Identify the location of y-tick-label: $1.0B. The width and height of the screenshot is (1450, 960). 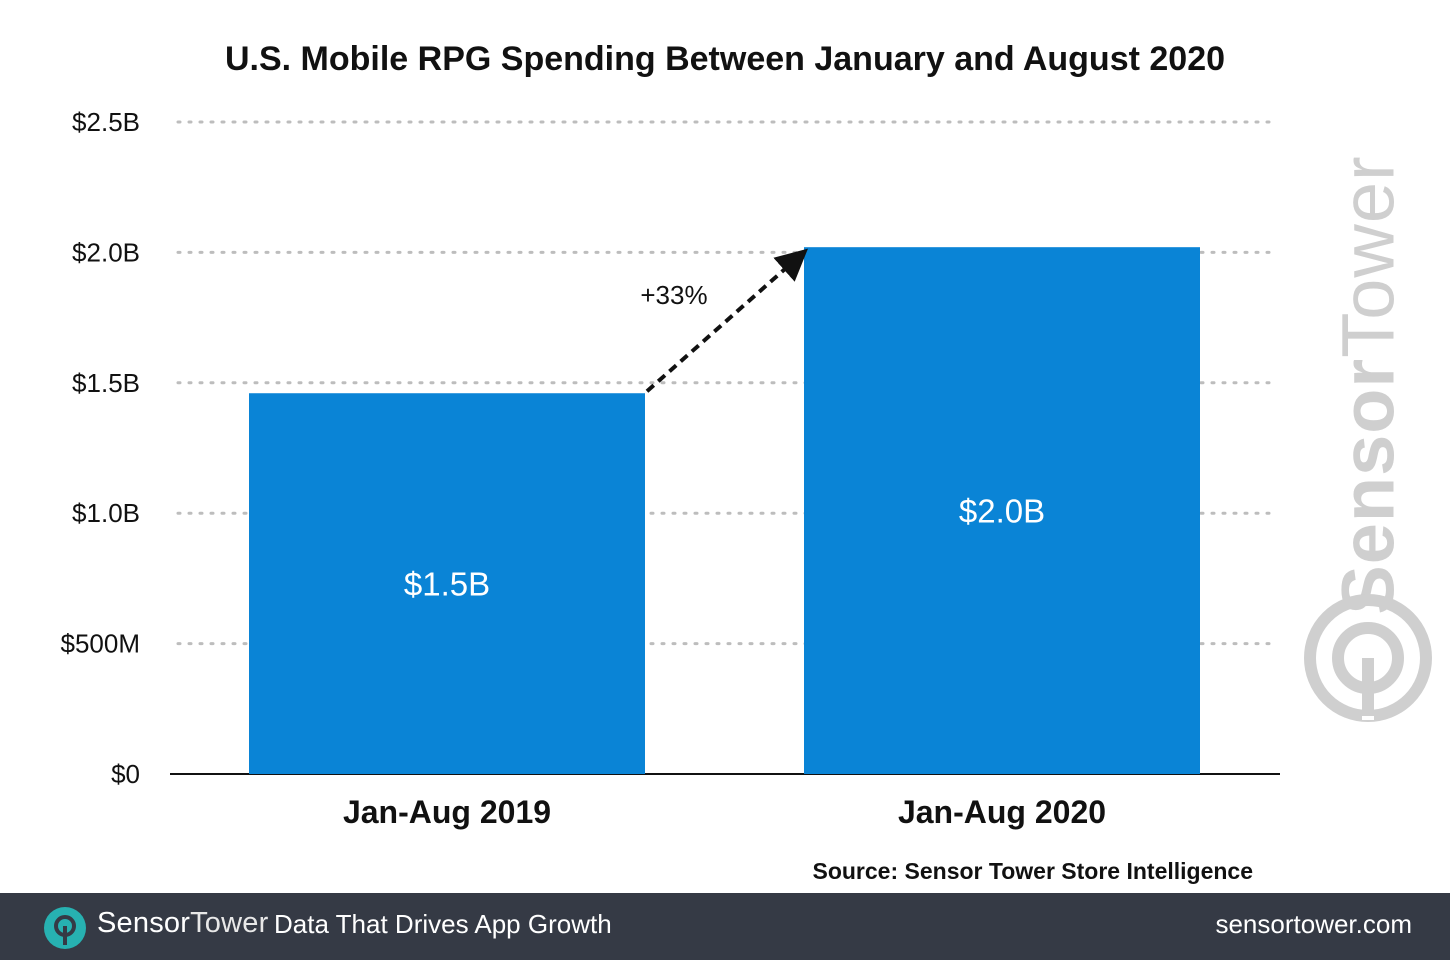
(106, 513).